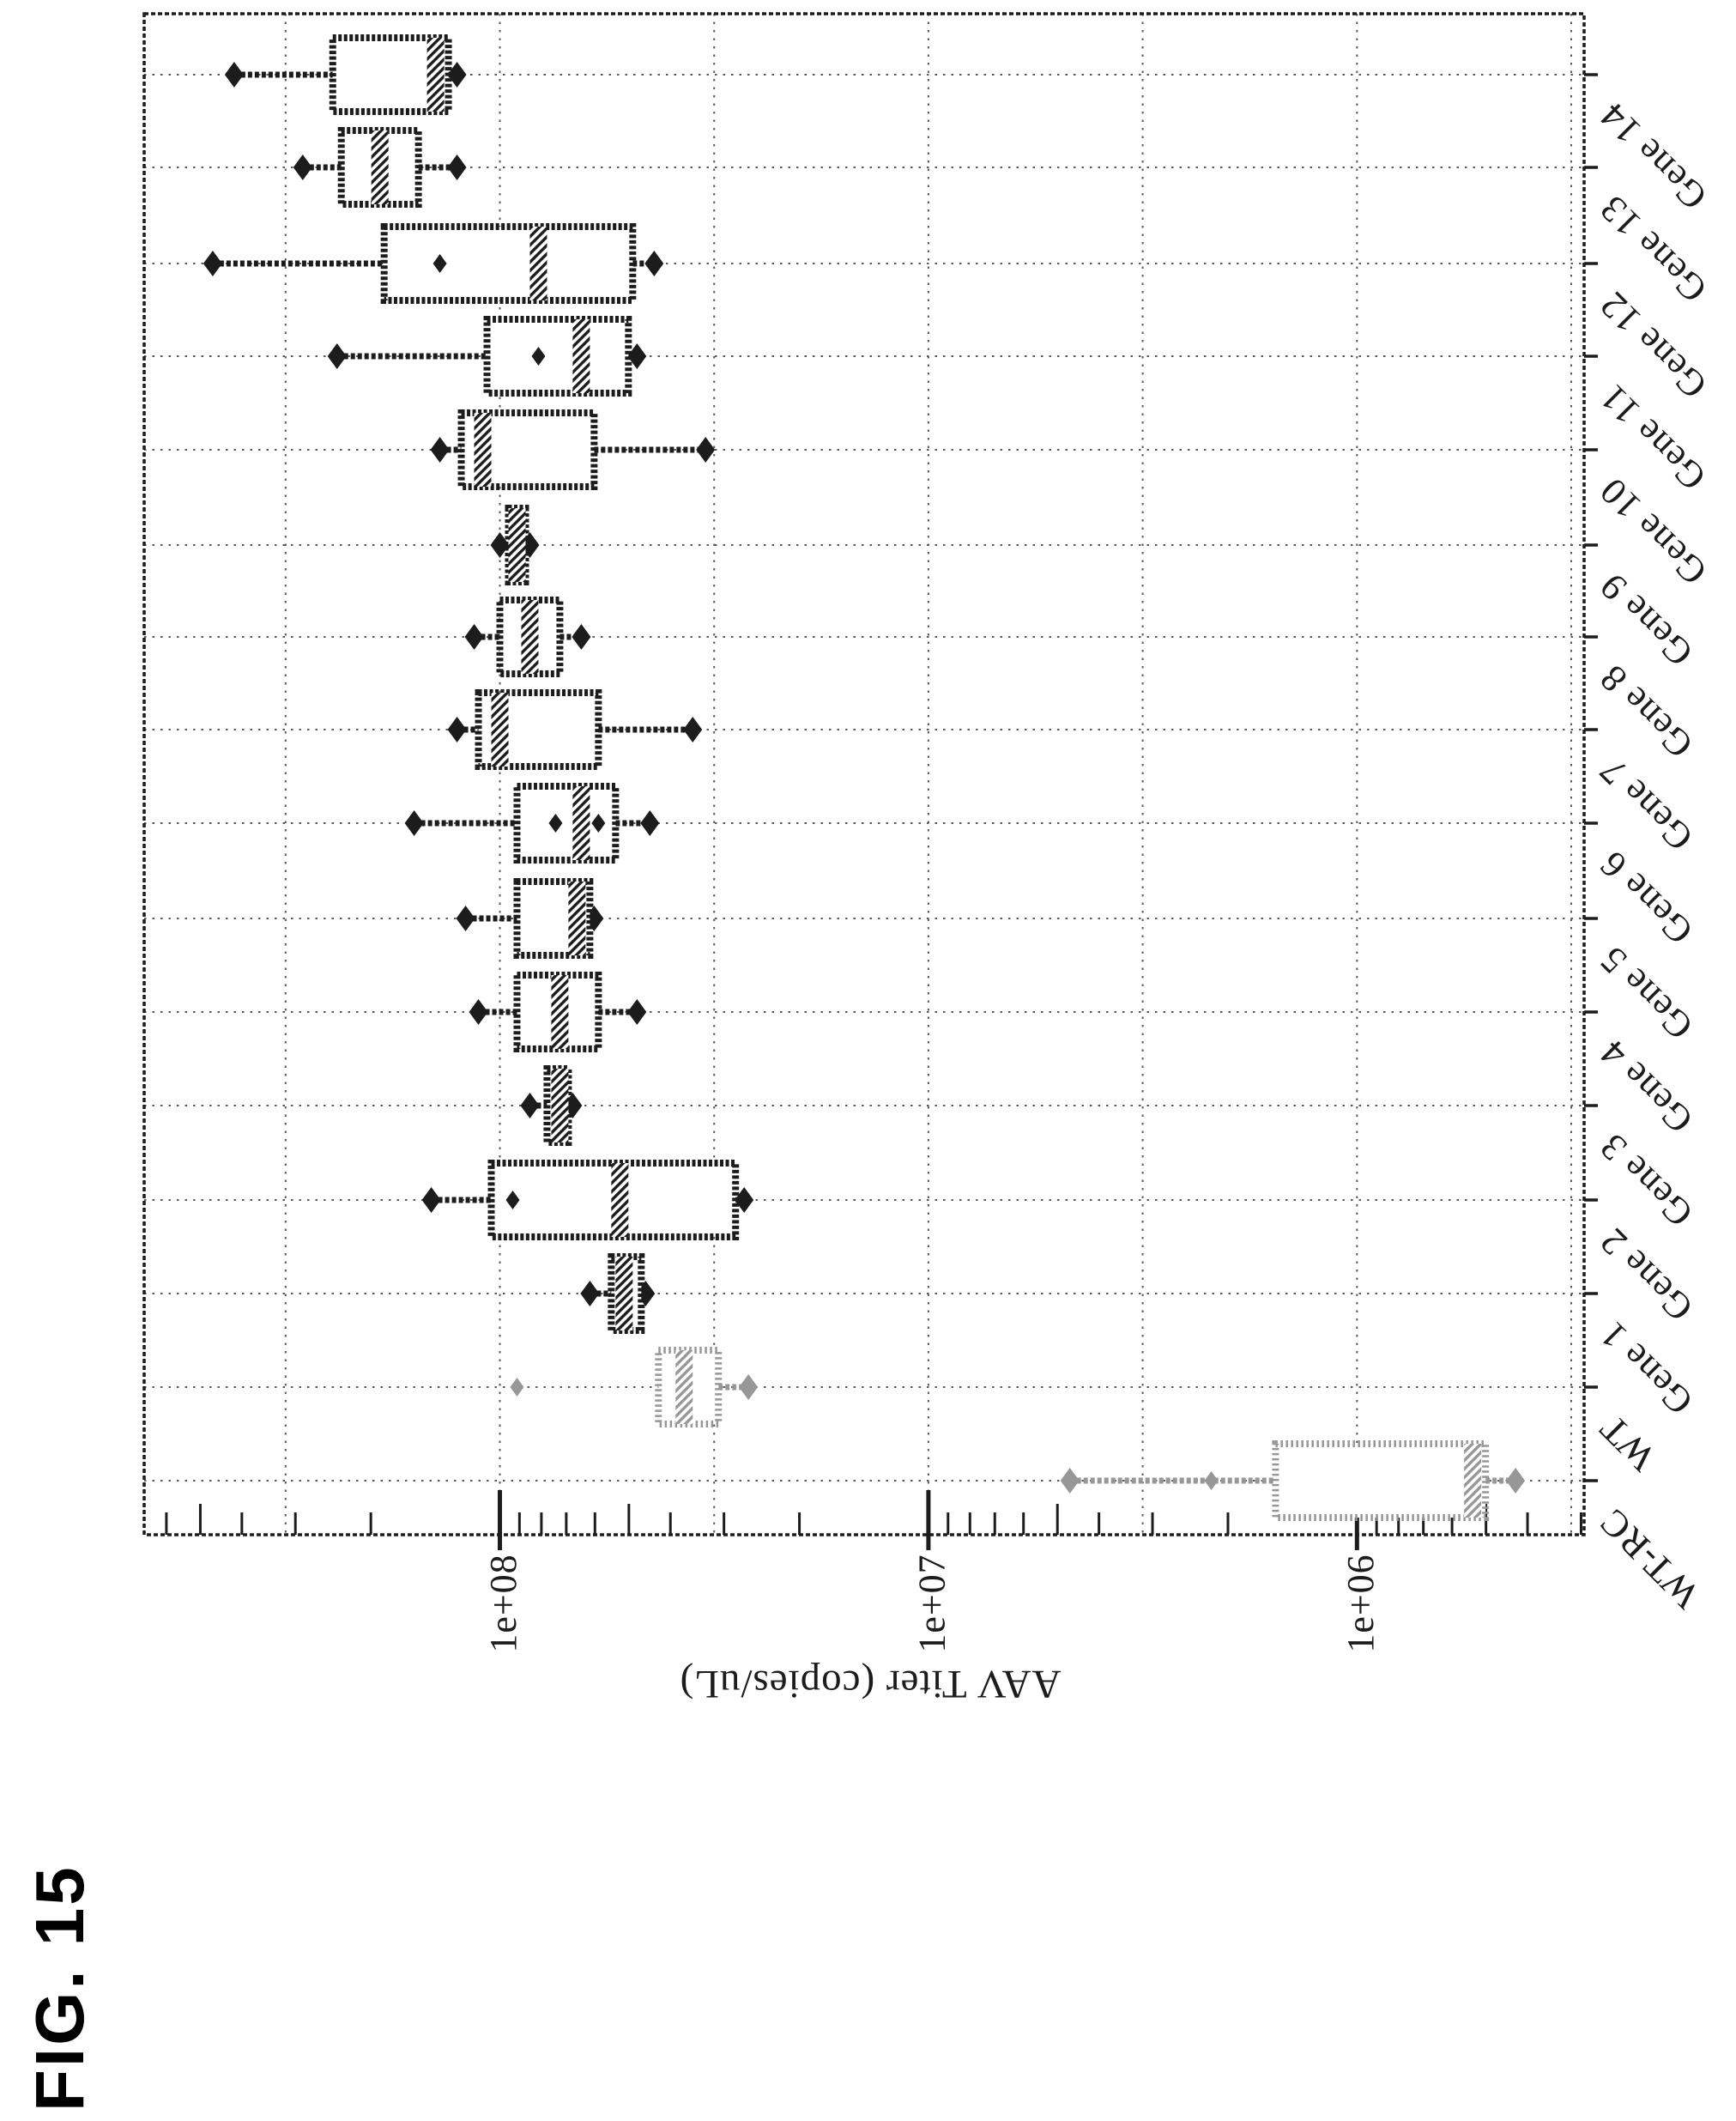 The height and width of the screenshot is (2121, 1736). Describe the element at coordinates (1095, 590) in the screenshot. I see `category-gene-9: Gene 9` at that location.